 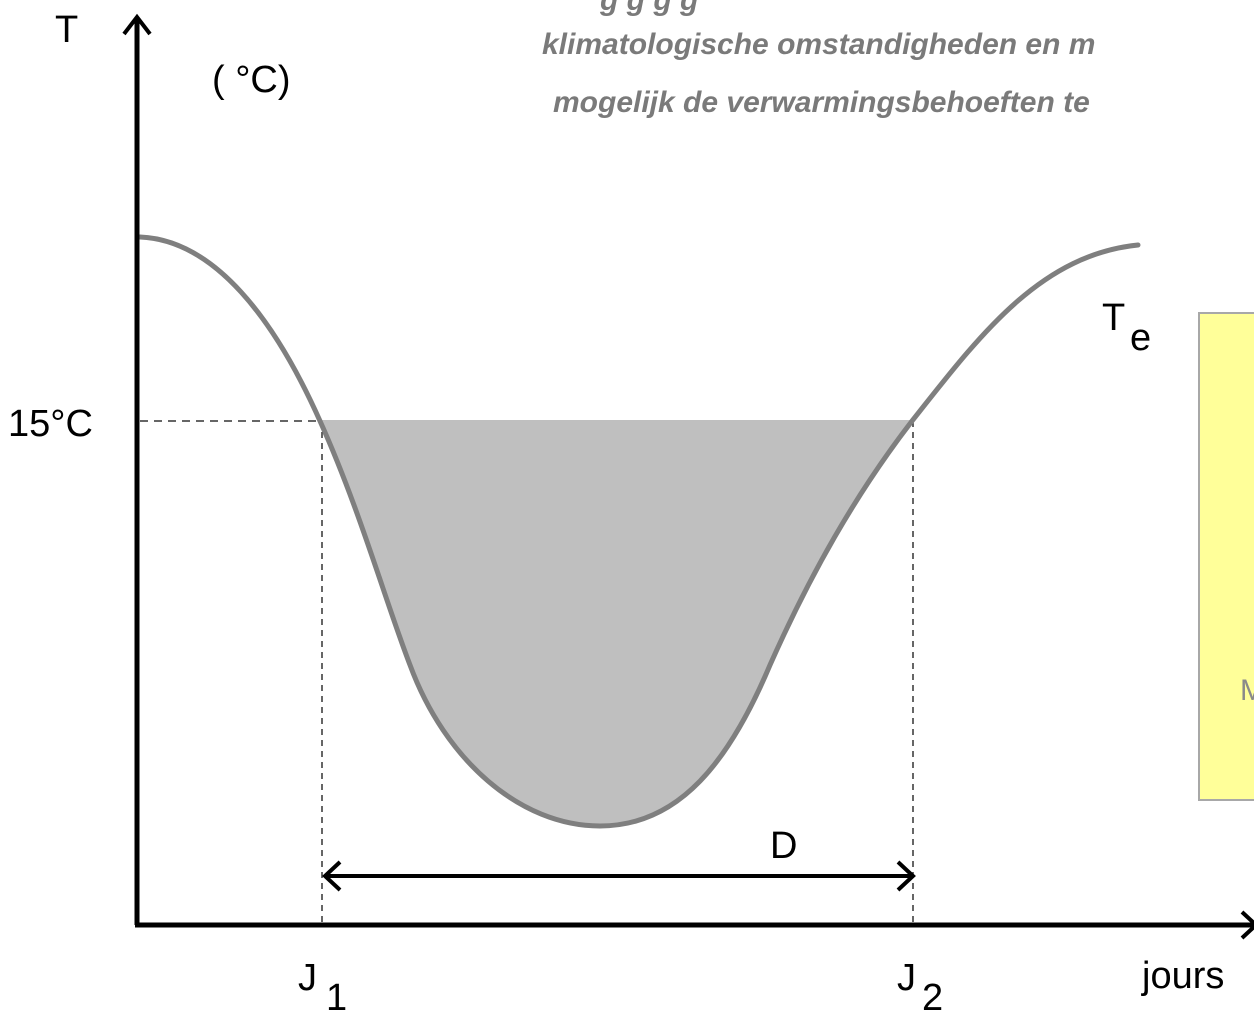 What do you see at coordinates (648, 8) in the screenshot?
I see `overlay-text-line-1: g g g g` at bounding box center [648, 8].